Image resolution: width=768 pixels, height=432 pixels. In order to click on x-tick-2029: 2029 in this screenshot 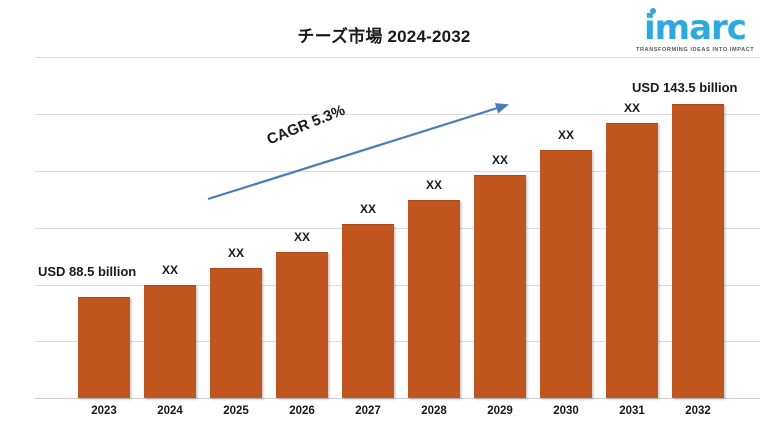, I will do `click(500, 411)`.